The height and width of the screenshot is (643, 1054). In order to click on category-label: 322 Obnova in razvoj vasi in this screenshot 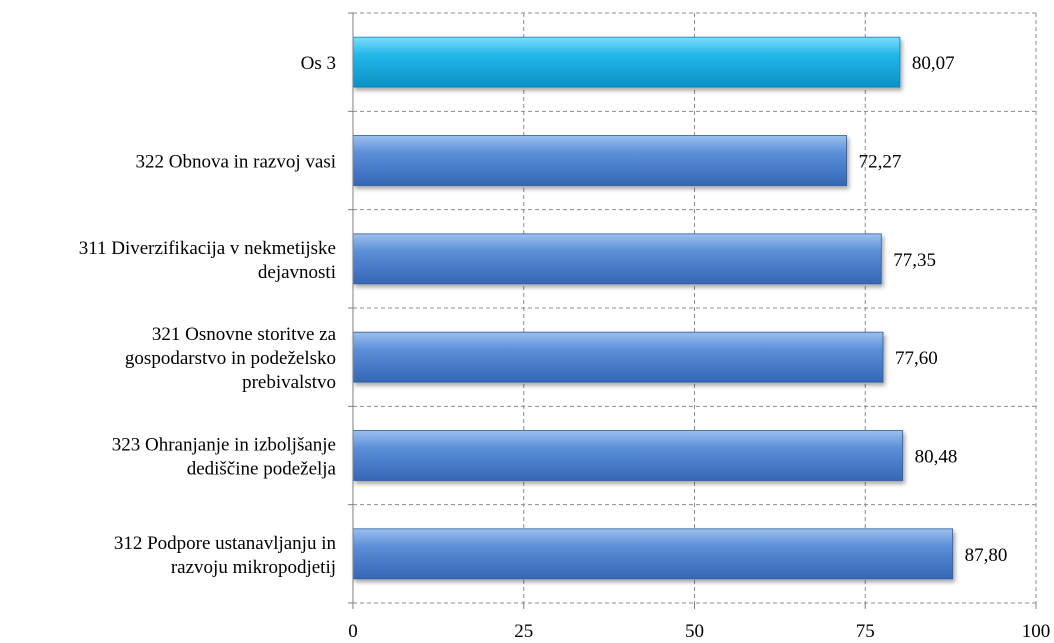, I will do `click(235, 162)`.